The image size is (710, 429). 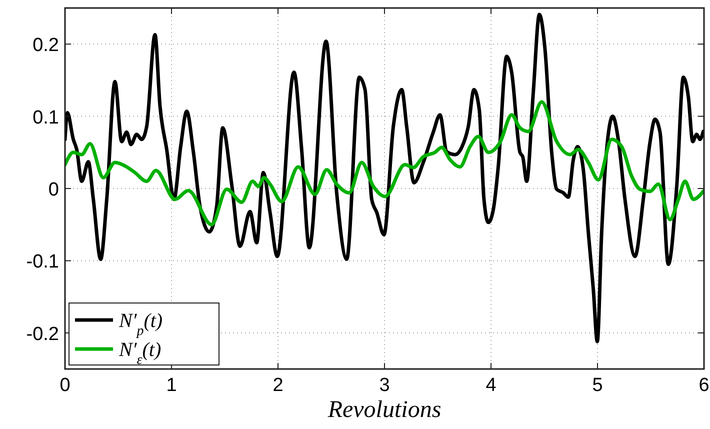 What do you see at coordinates (278, 385) in the screenshot?
I see `x-tick-label: 2` at bounding box center [278, 385].